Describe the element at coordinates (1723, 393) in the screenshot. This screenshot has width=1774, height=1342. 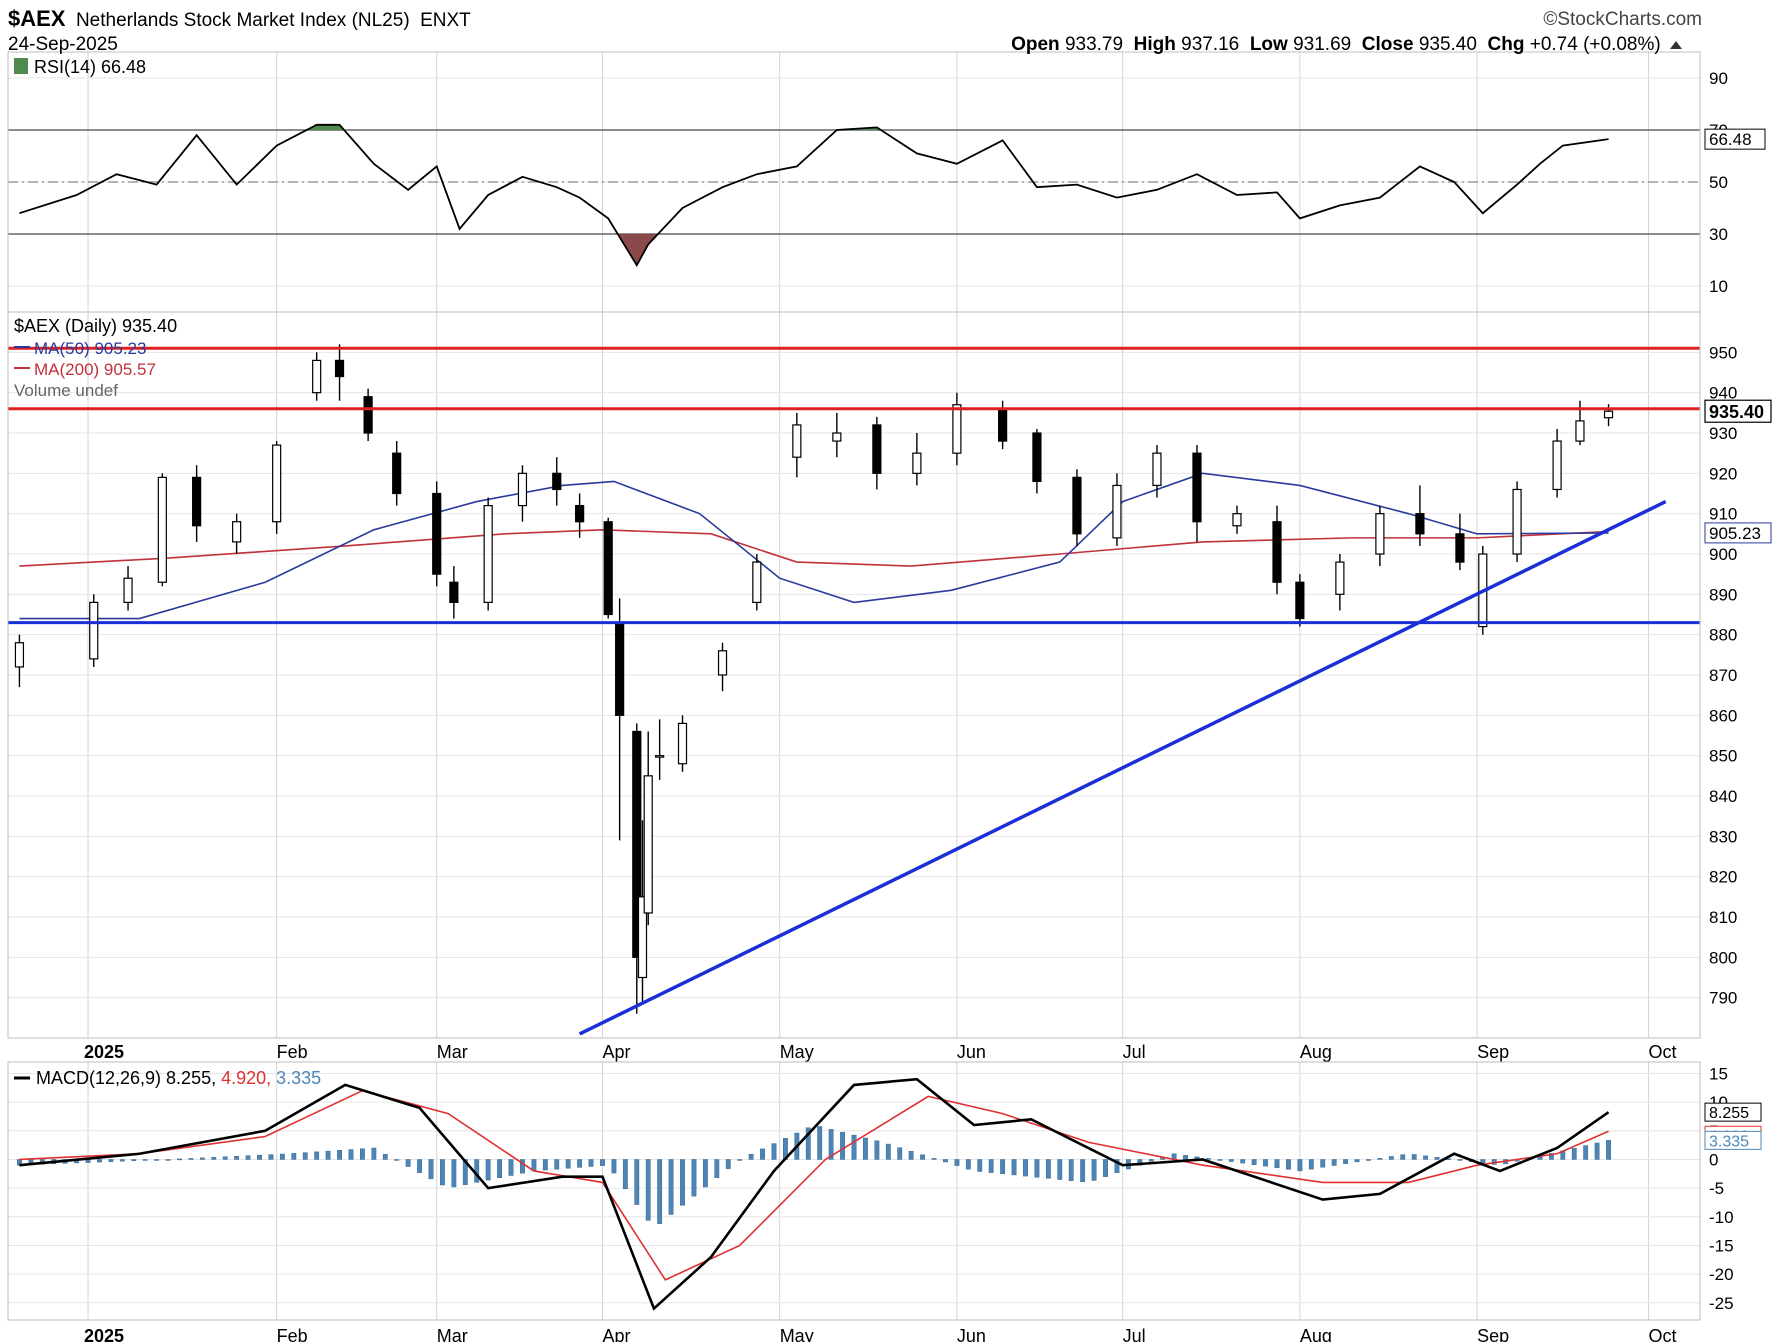
I see `price-tick-label: 940` at that location.